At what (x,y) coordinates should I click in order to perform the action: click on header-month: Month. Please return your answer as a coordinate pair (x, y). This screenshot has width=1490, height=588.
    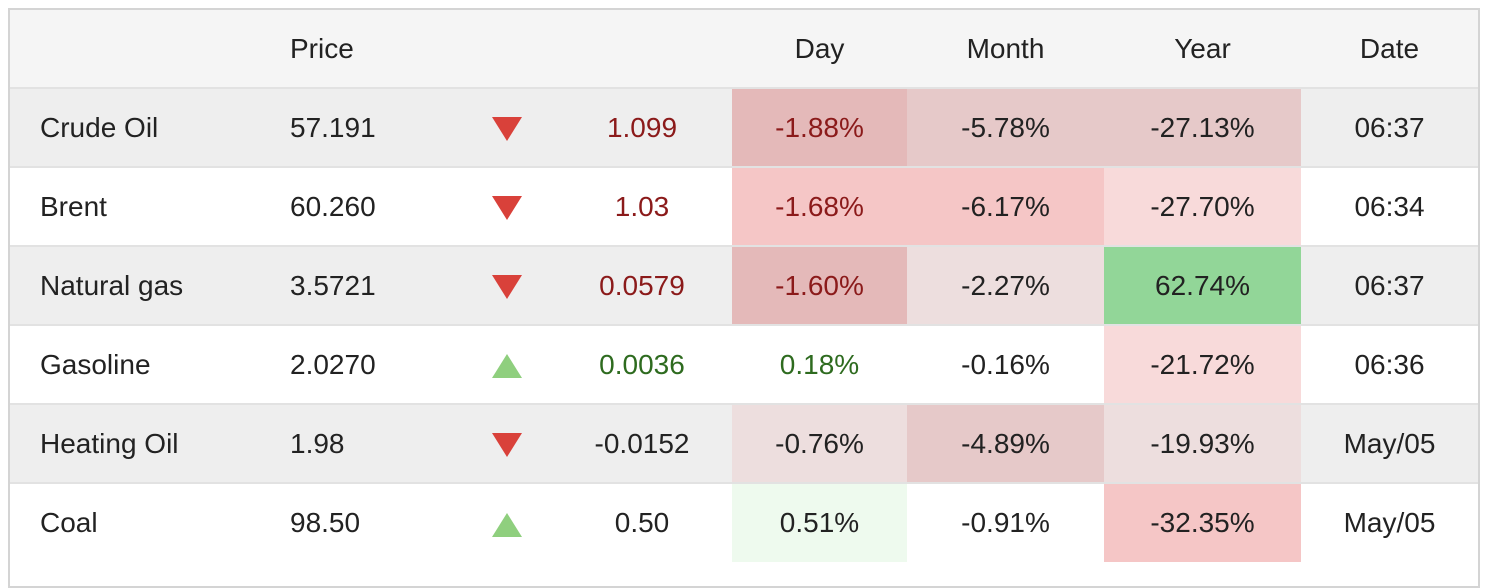
    Looking at the image, I should click on (1005, 48).